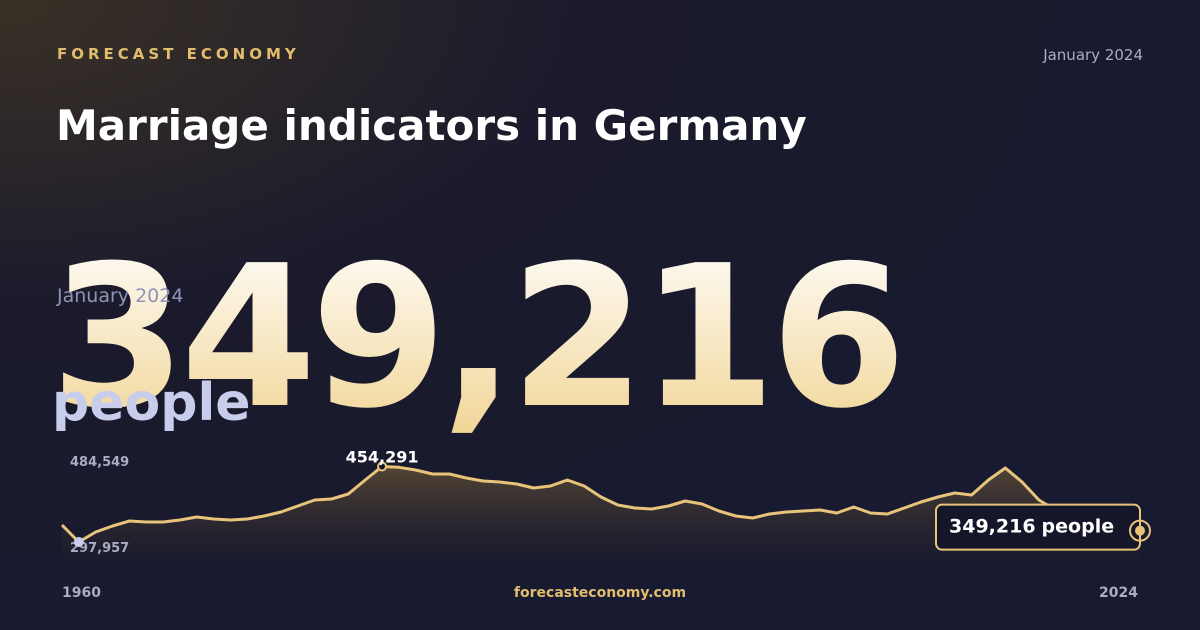 The image size is (1200, 630). What do you see at coordinates (99, 462) in the screenshot?
I see `y-tick-label: 484,549` at bounding box center [99, 462].